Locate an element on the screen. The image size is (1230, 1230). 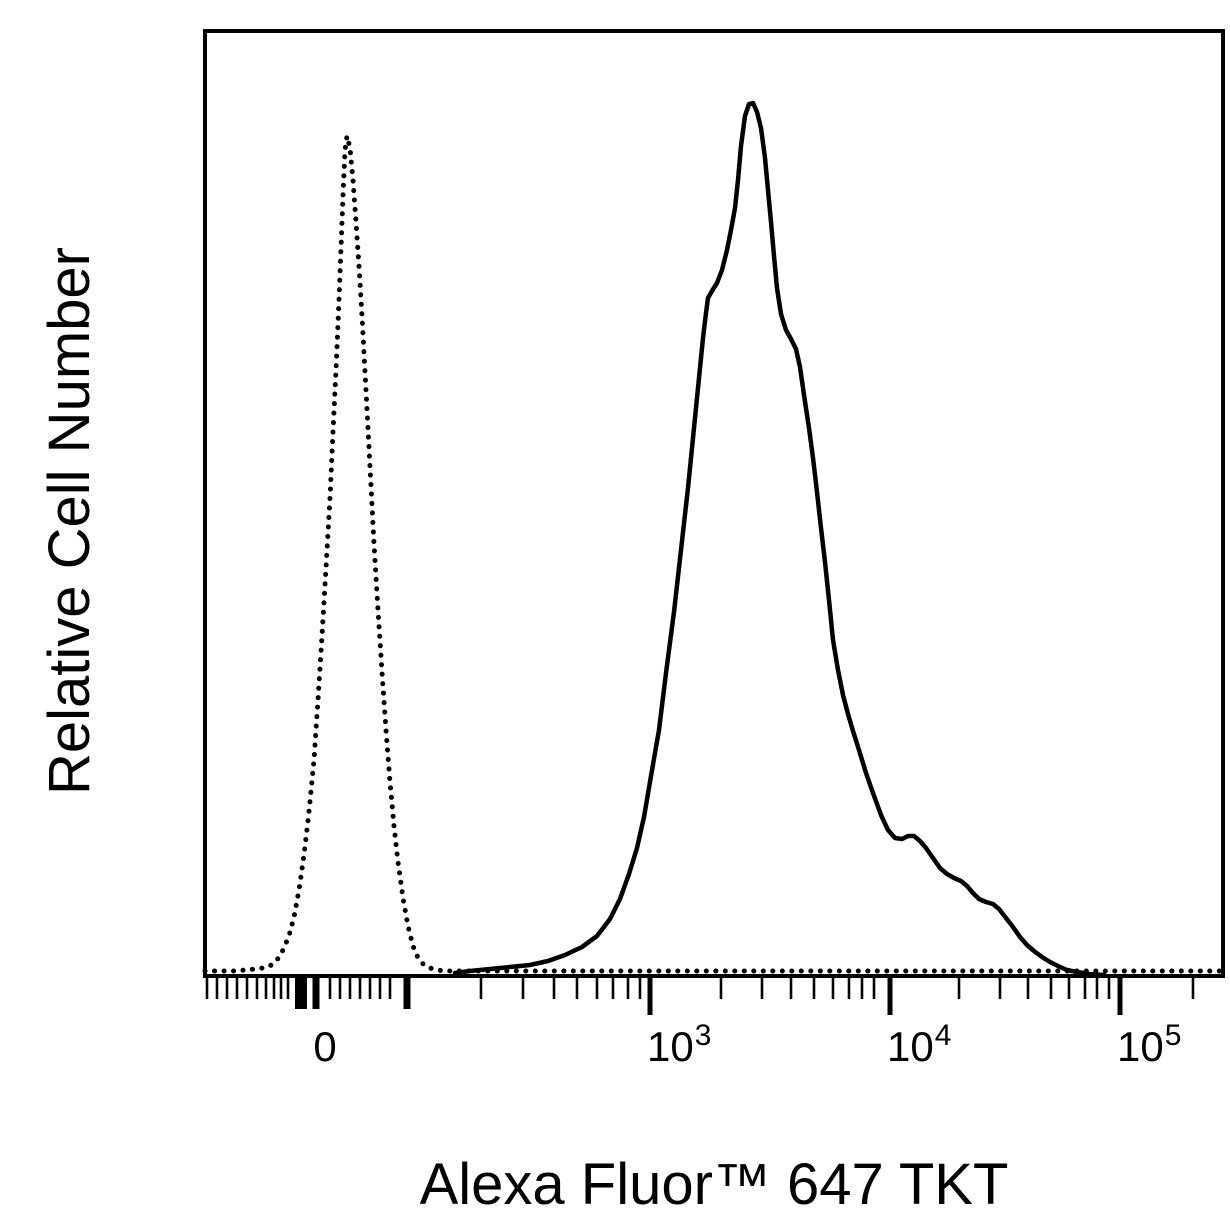
x-tick-label-2: 10⁴ is located at coordinates (919, 1045).